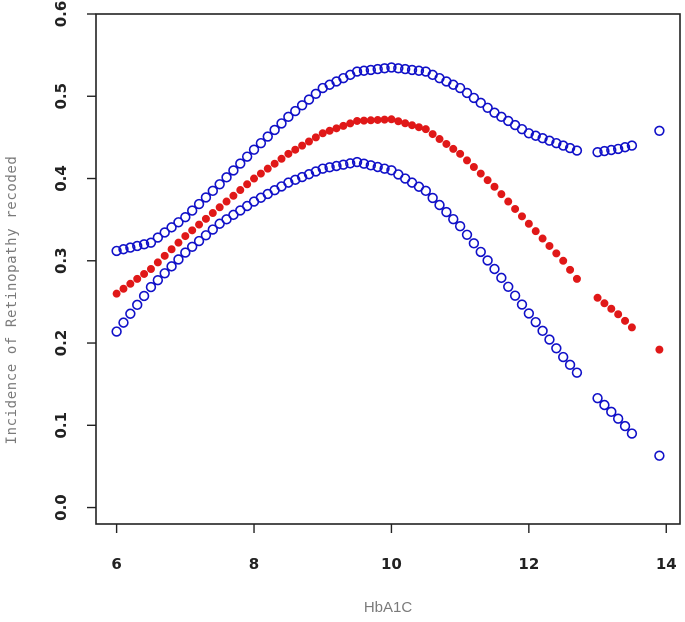 The width and height of the screenshot is (685, 622). I want to click on x-axis-title: HbA1C, so click(388, 607).